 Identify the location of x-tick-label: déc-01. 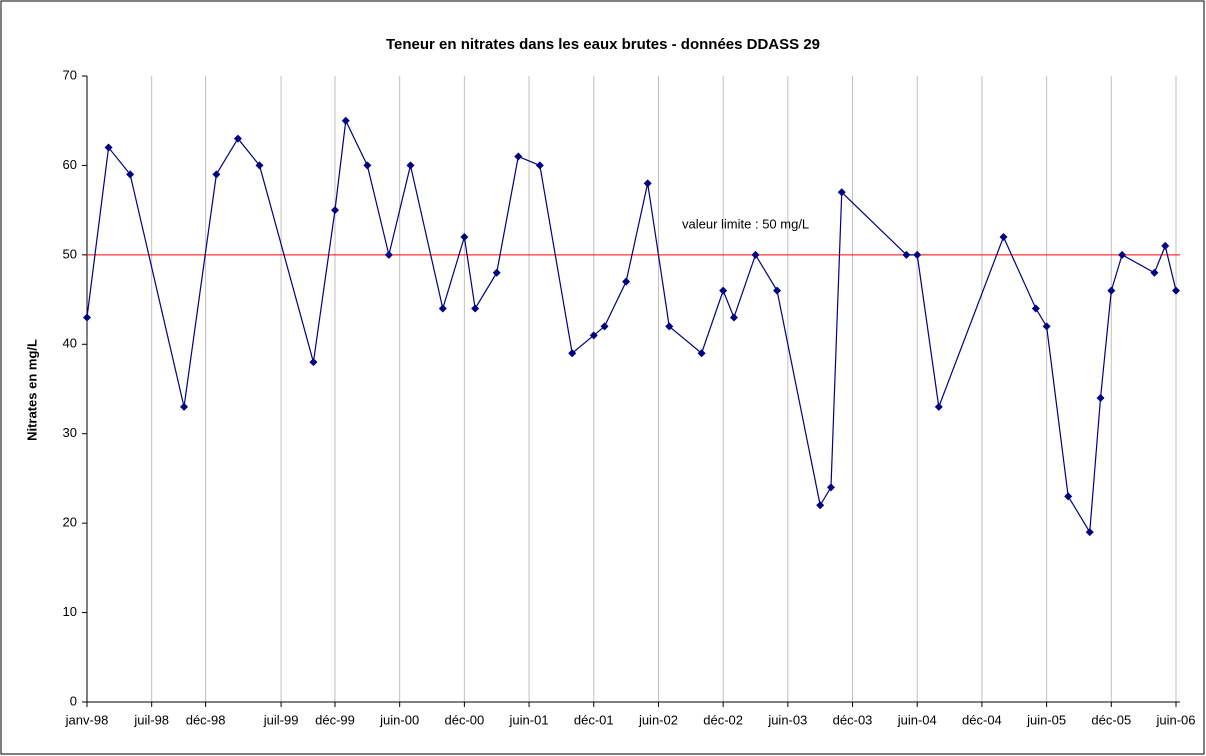
(594, 719).